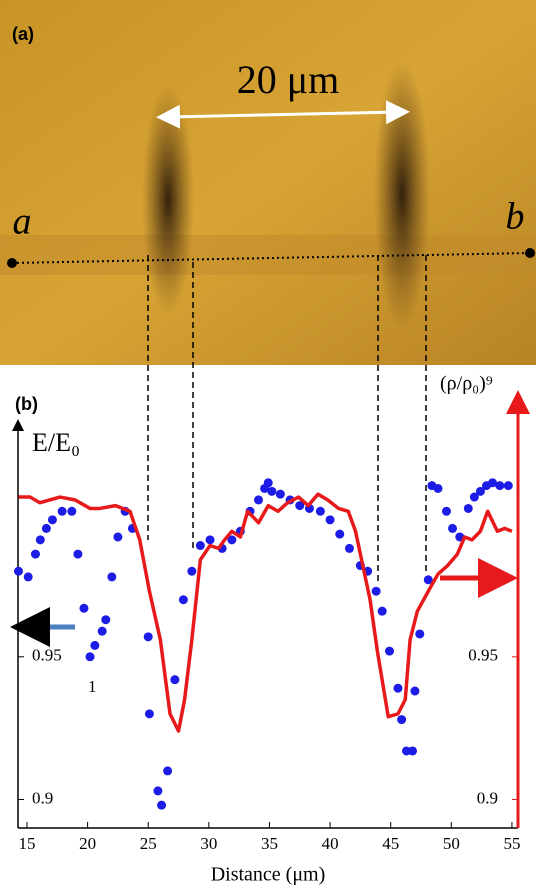 This screenshot has height=890, width=536. What do you see at coordinates (390, 843) in the screenshot?
I see `x-tick-label: 45` at bounding box center [390, 843].